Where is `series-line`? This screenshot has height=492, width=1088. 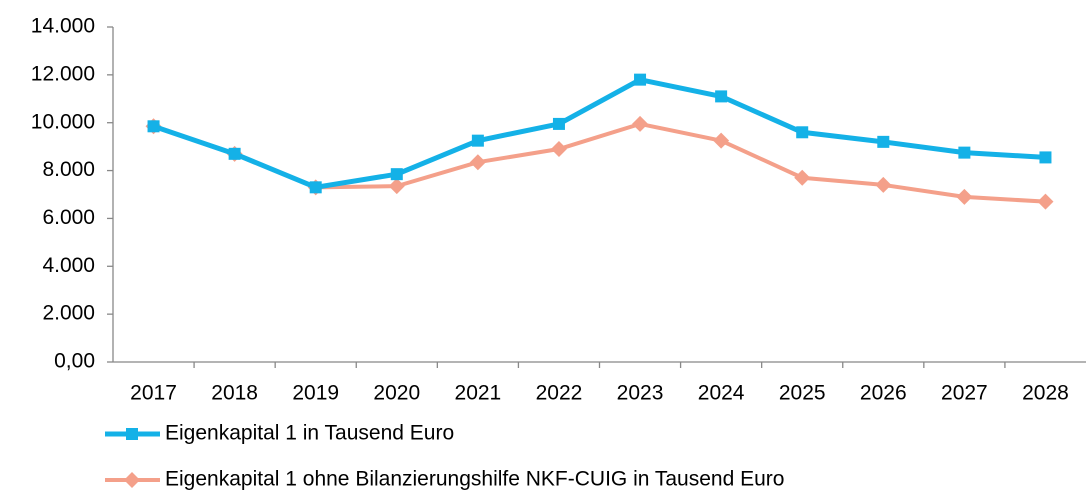
series-line is located at coordinates (599, 162).